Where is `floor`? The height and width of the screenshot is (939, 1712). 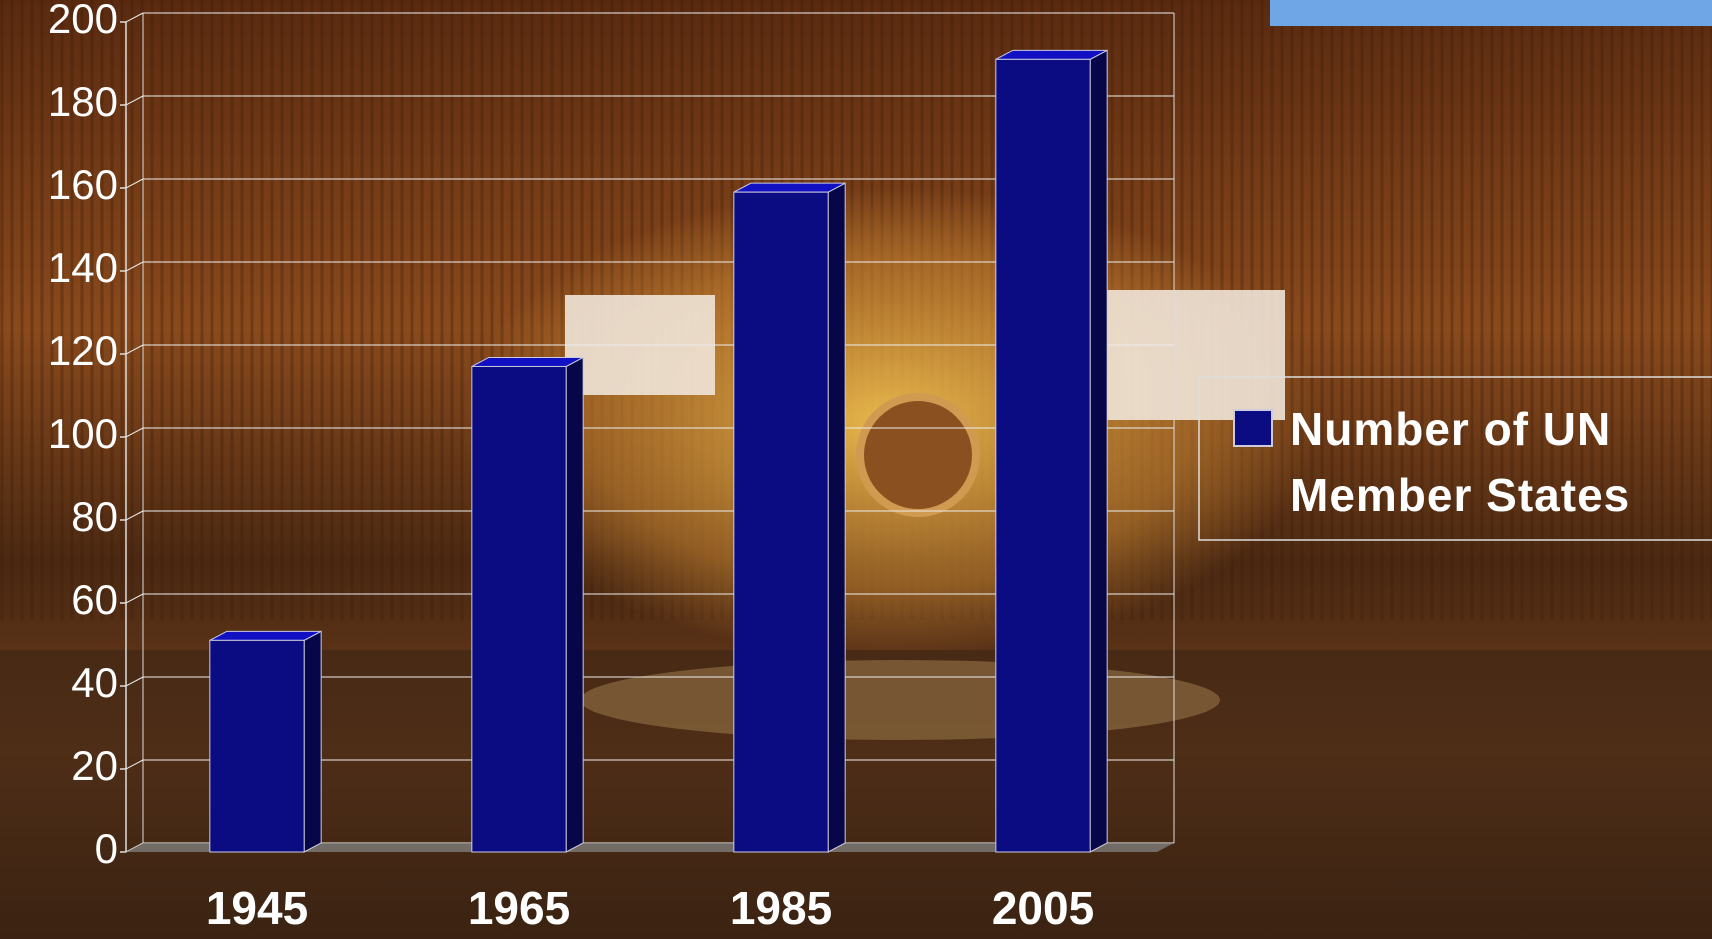
floor is located at coordinates (650, 847).